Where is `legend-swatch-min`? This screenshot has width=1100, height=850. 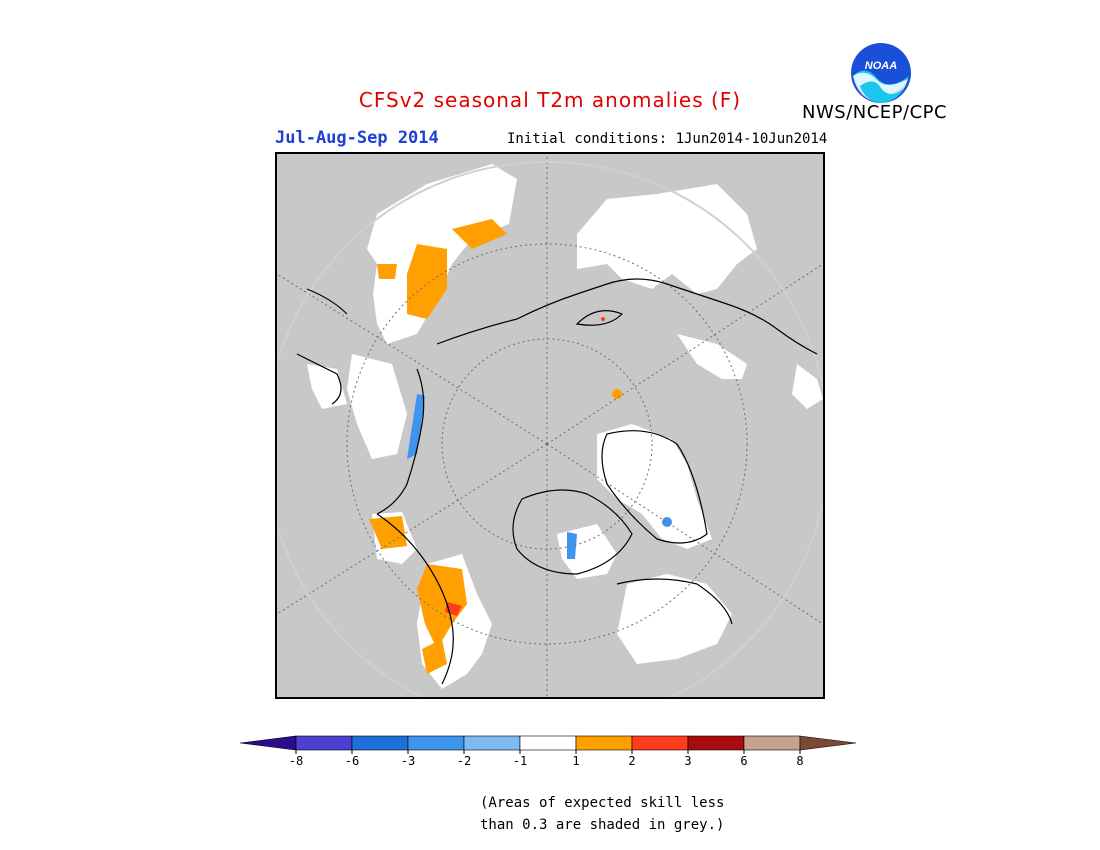 legend-swatch-min is located at coordinates (268, 743).